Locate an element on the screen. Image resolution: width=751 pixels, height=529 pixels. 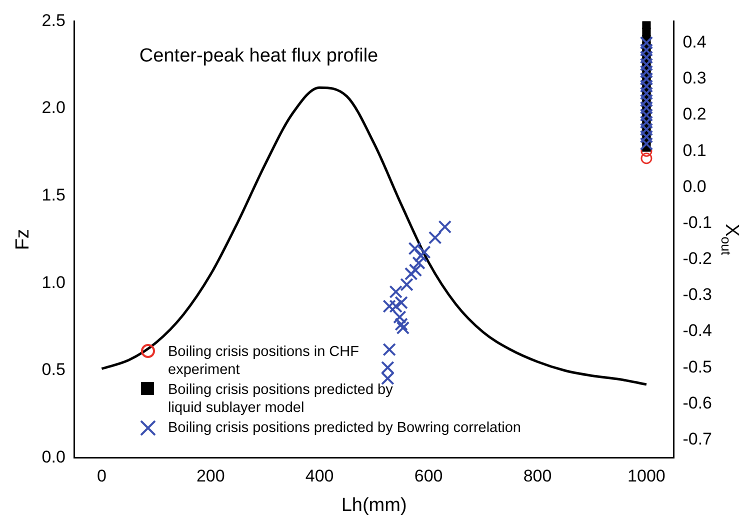
y2-tick-label: 0.0 is located at coordinates (694, 186).